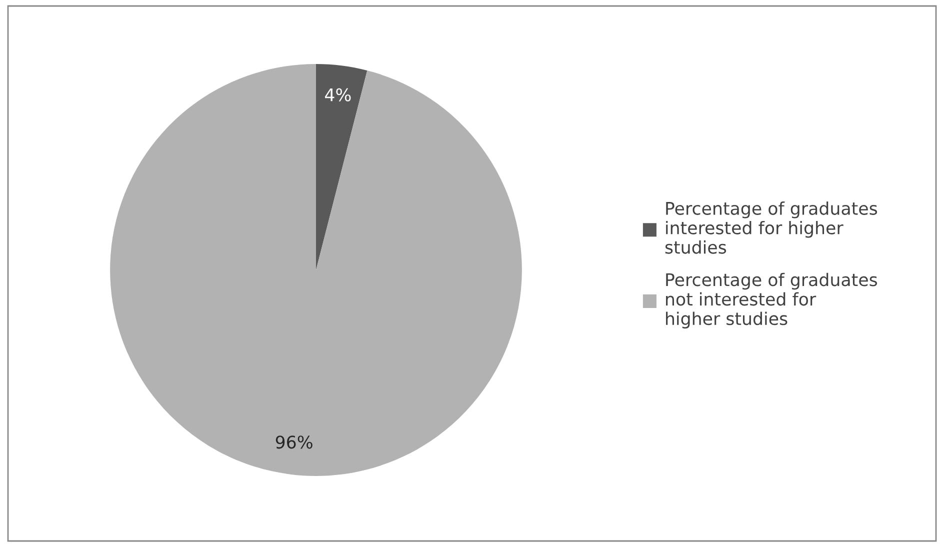 This screenshot has width=943, height=547. What do you see at coordinates (342, 167) in the screenshot?
I see `pie-slice` at bounding box center [342, 167].